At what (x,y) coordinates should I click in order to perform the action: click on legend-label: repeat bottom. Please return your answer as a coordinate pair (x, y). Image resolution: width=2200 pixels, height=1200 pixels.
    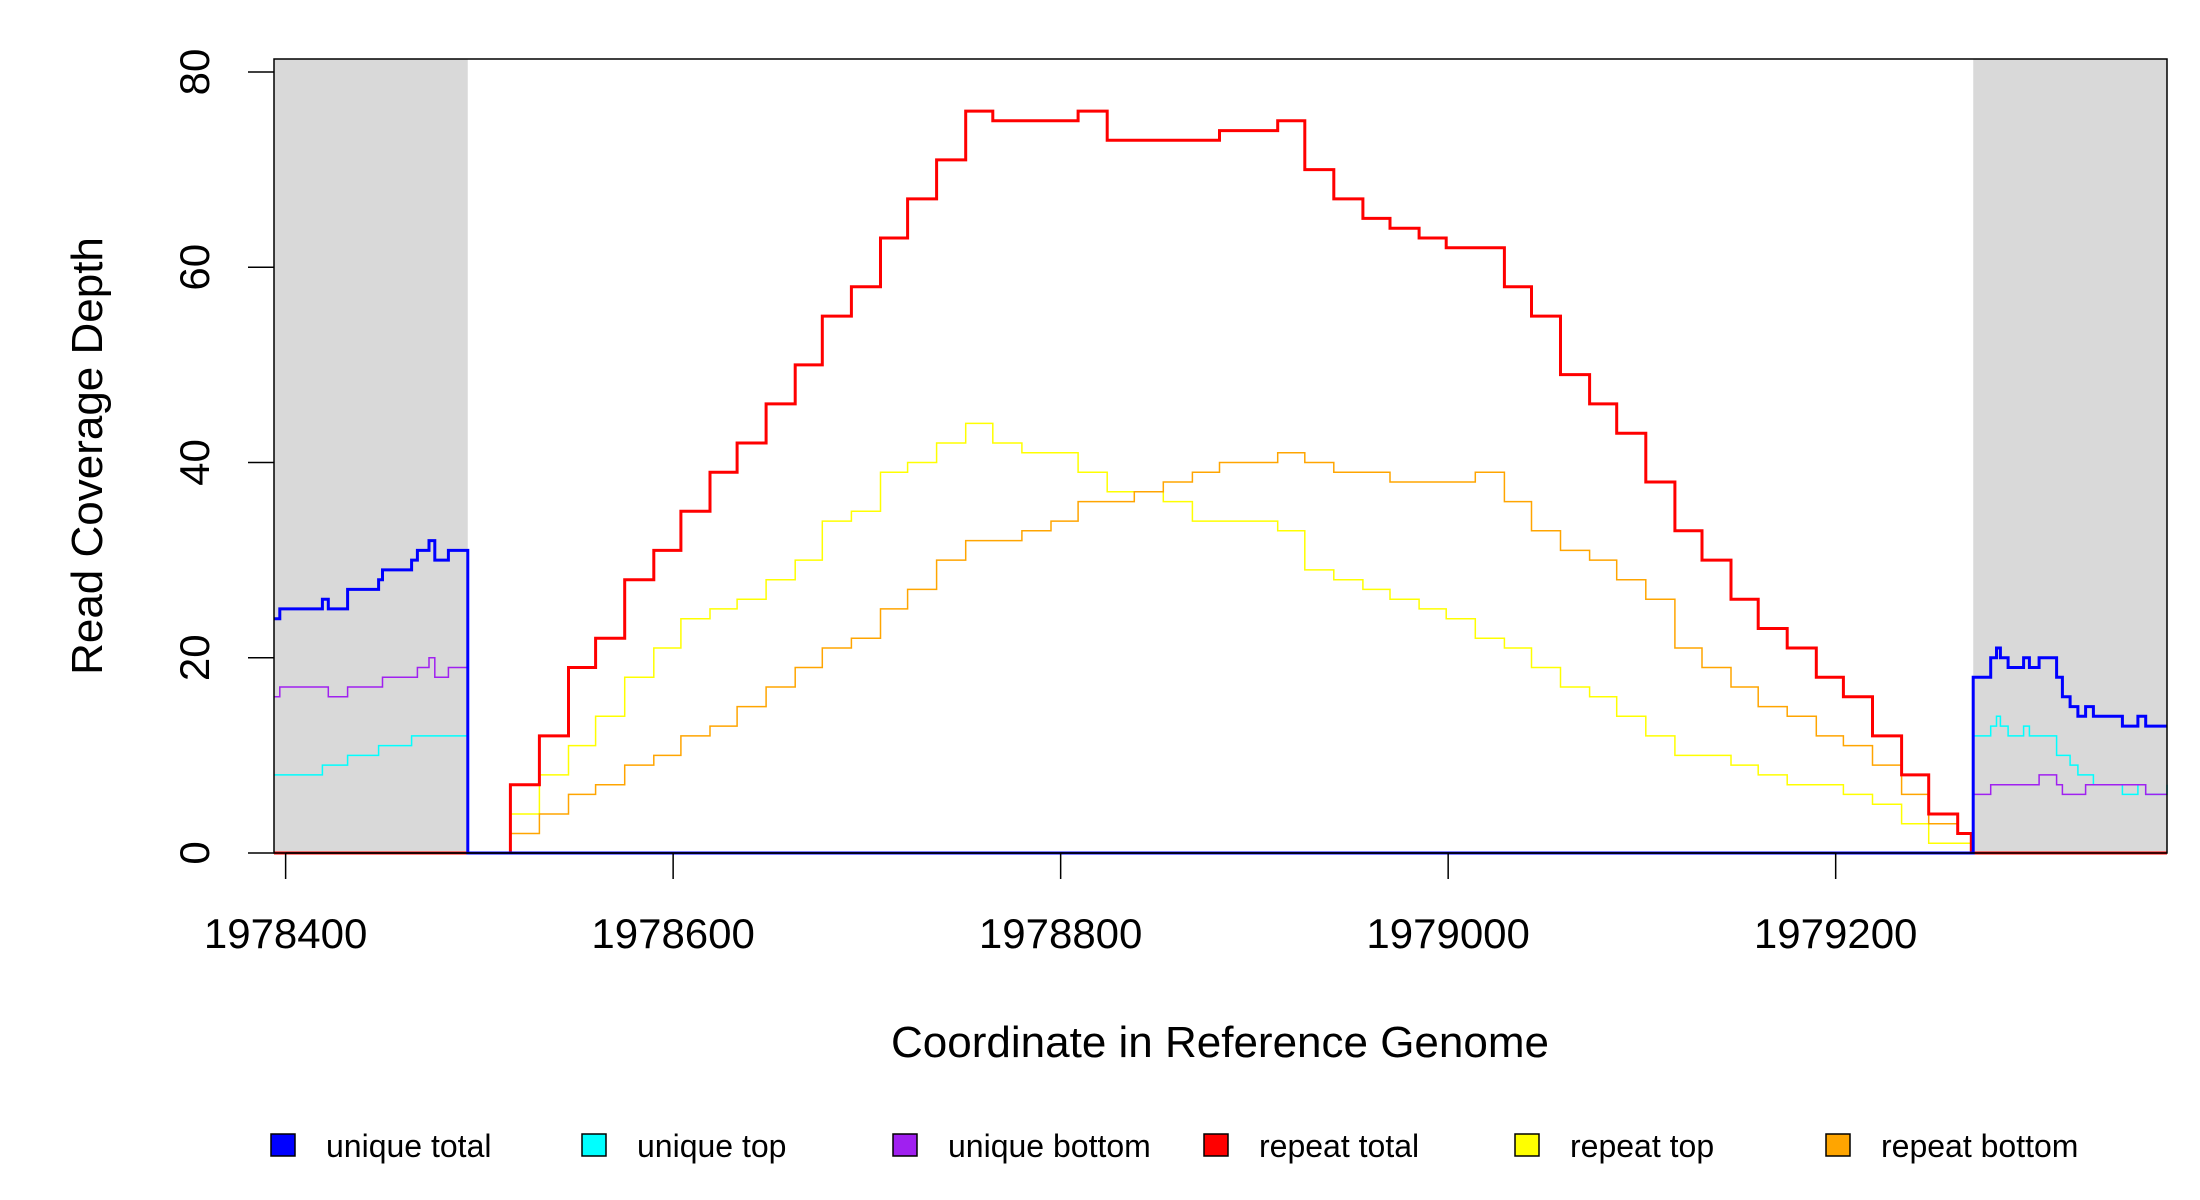
    Looking at the image, I should click on (1979, 1146).